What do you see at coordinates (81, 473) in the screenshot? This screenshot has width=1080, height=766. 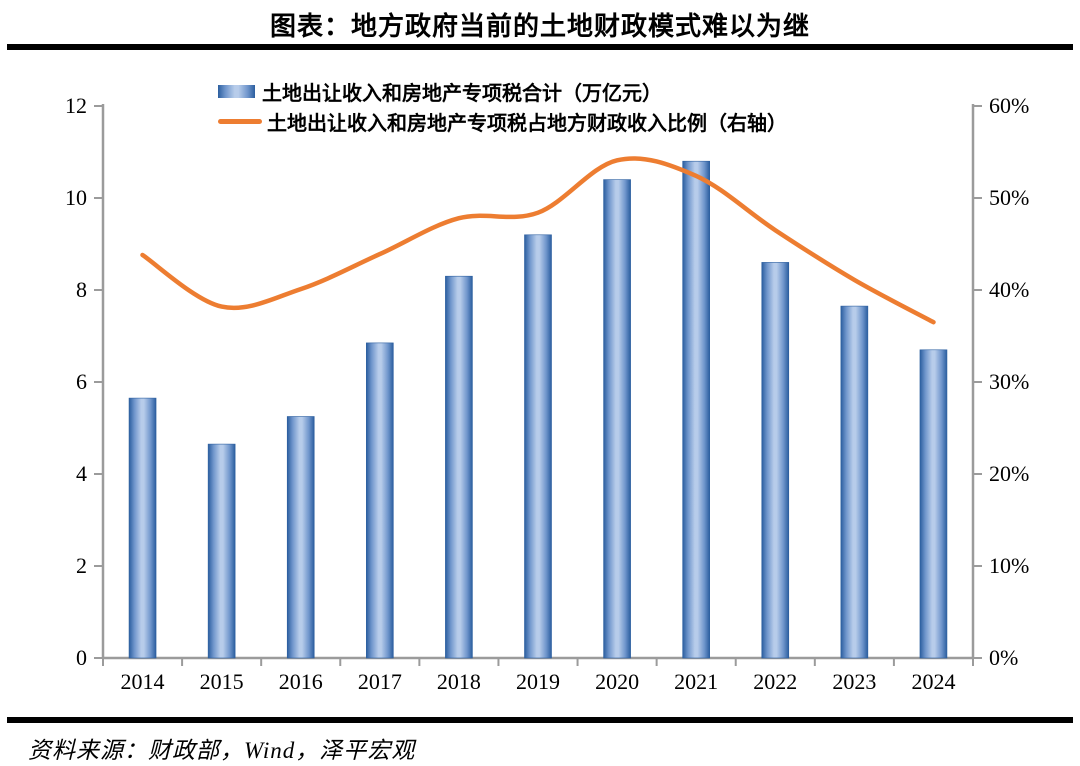 I see `y-left-tick-label: 4` at bounding box center [81, 473].